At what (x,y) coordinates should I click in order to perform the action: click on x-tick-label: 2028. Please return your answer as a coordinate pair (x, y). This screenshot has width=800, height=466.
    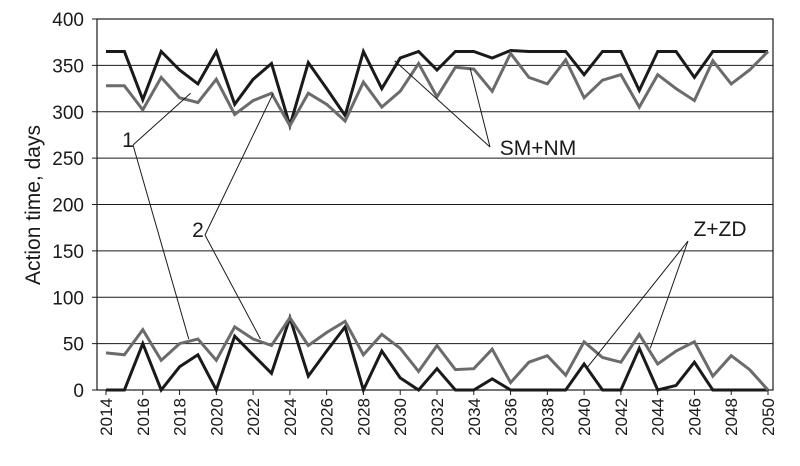
    Looking at the image, I should click on (363, 417).